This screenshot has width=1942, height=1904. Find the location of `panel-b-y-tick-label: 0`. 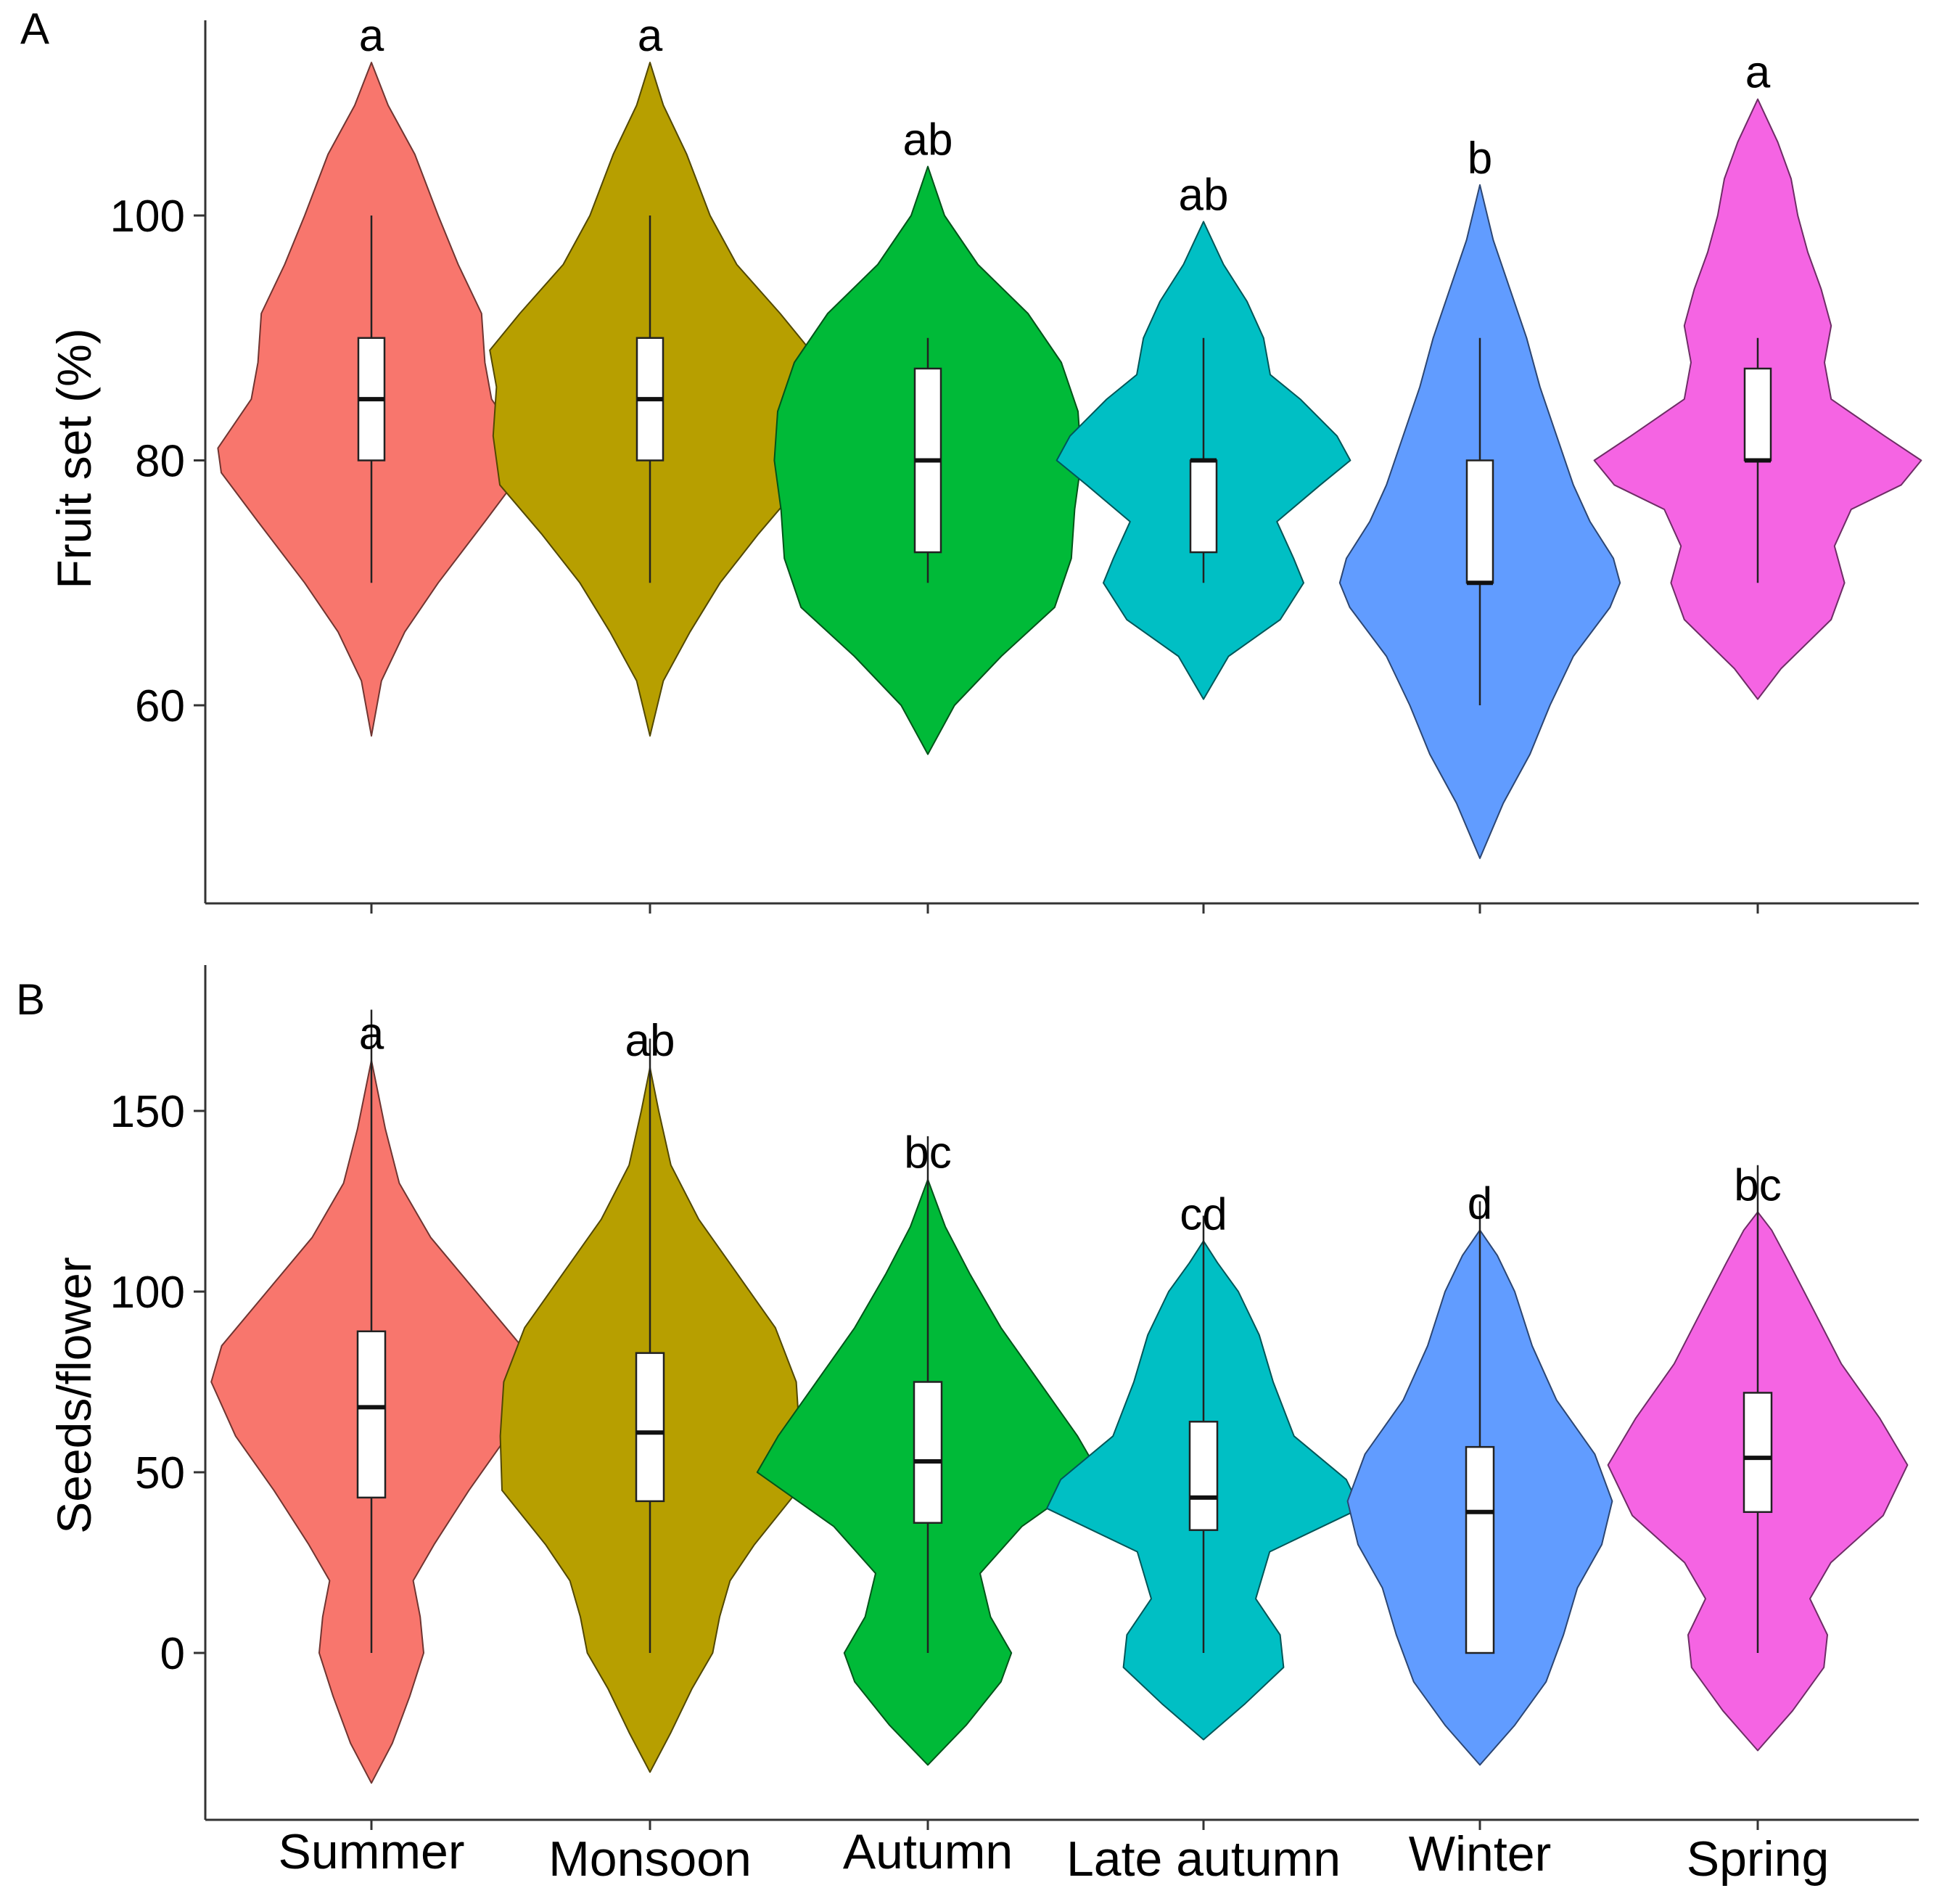

panel-b-y-tick-label: 0 is located at coordinates (172, 1654).